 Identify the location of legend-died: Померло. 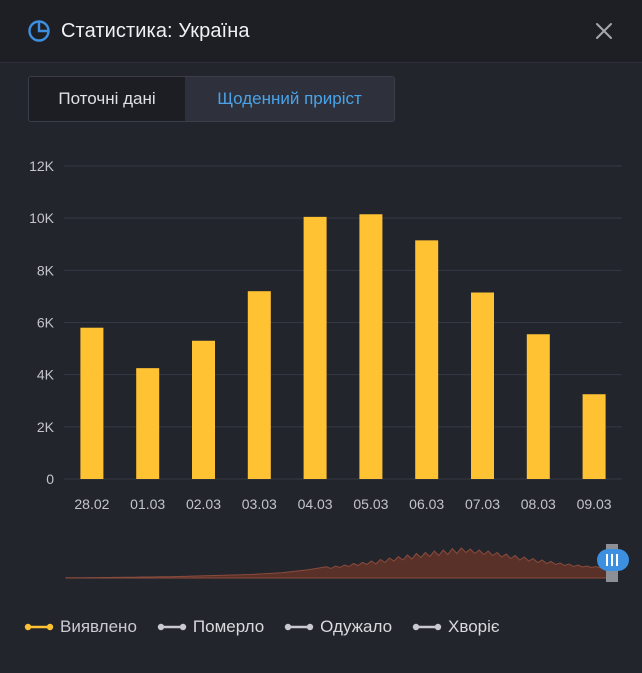
(210, 627).